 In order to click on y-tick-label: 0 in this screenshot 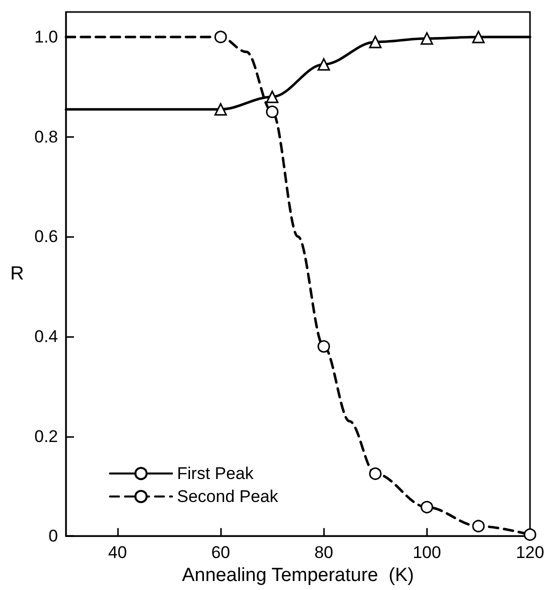, I will do `click(53, 536)`.